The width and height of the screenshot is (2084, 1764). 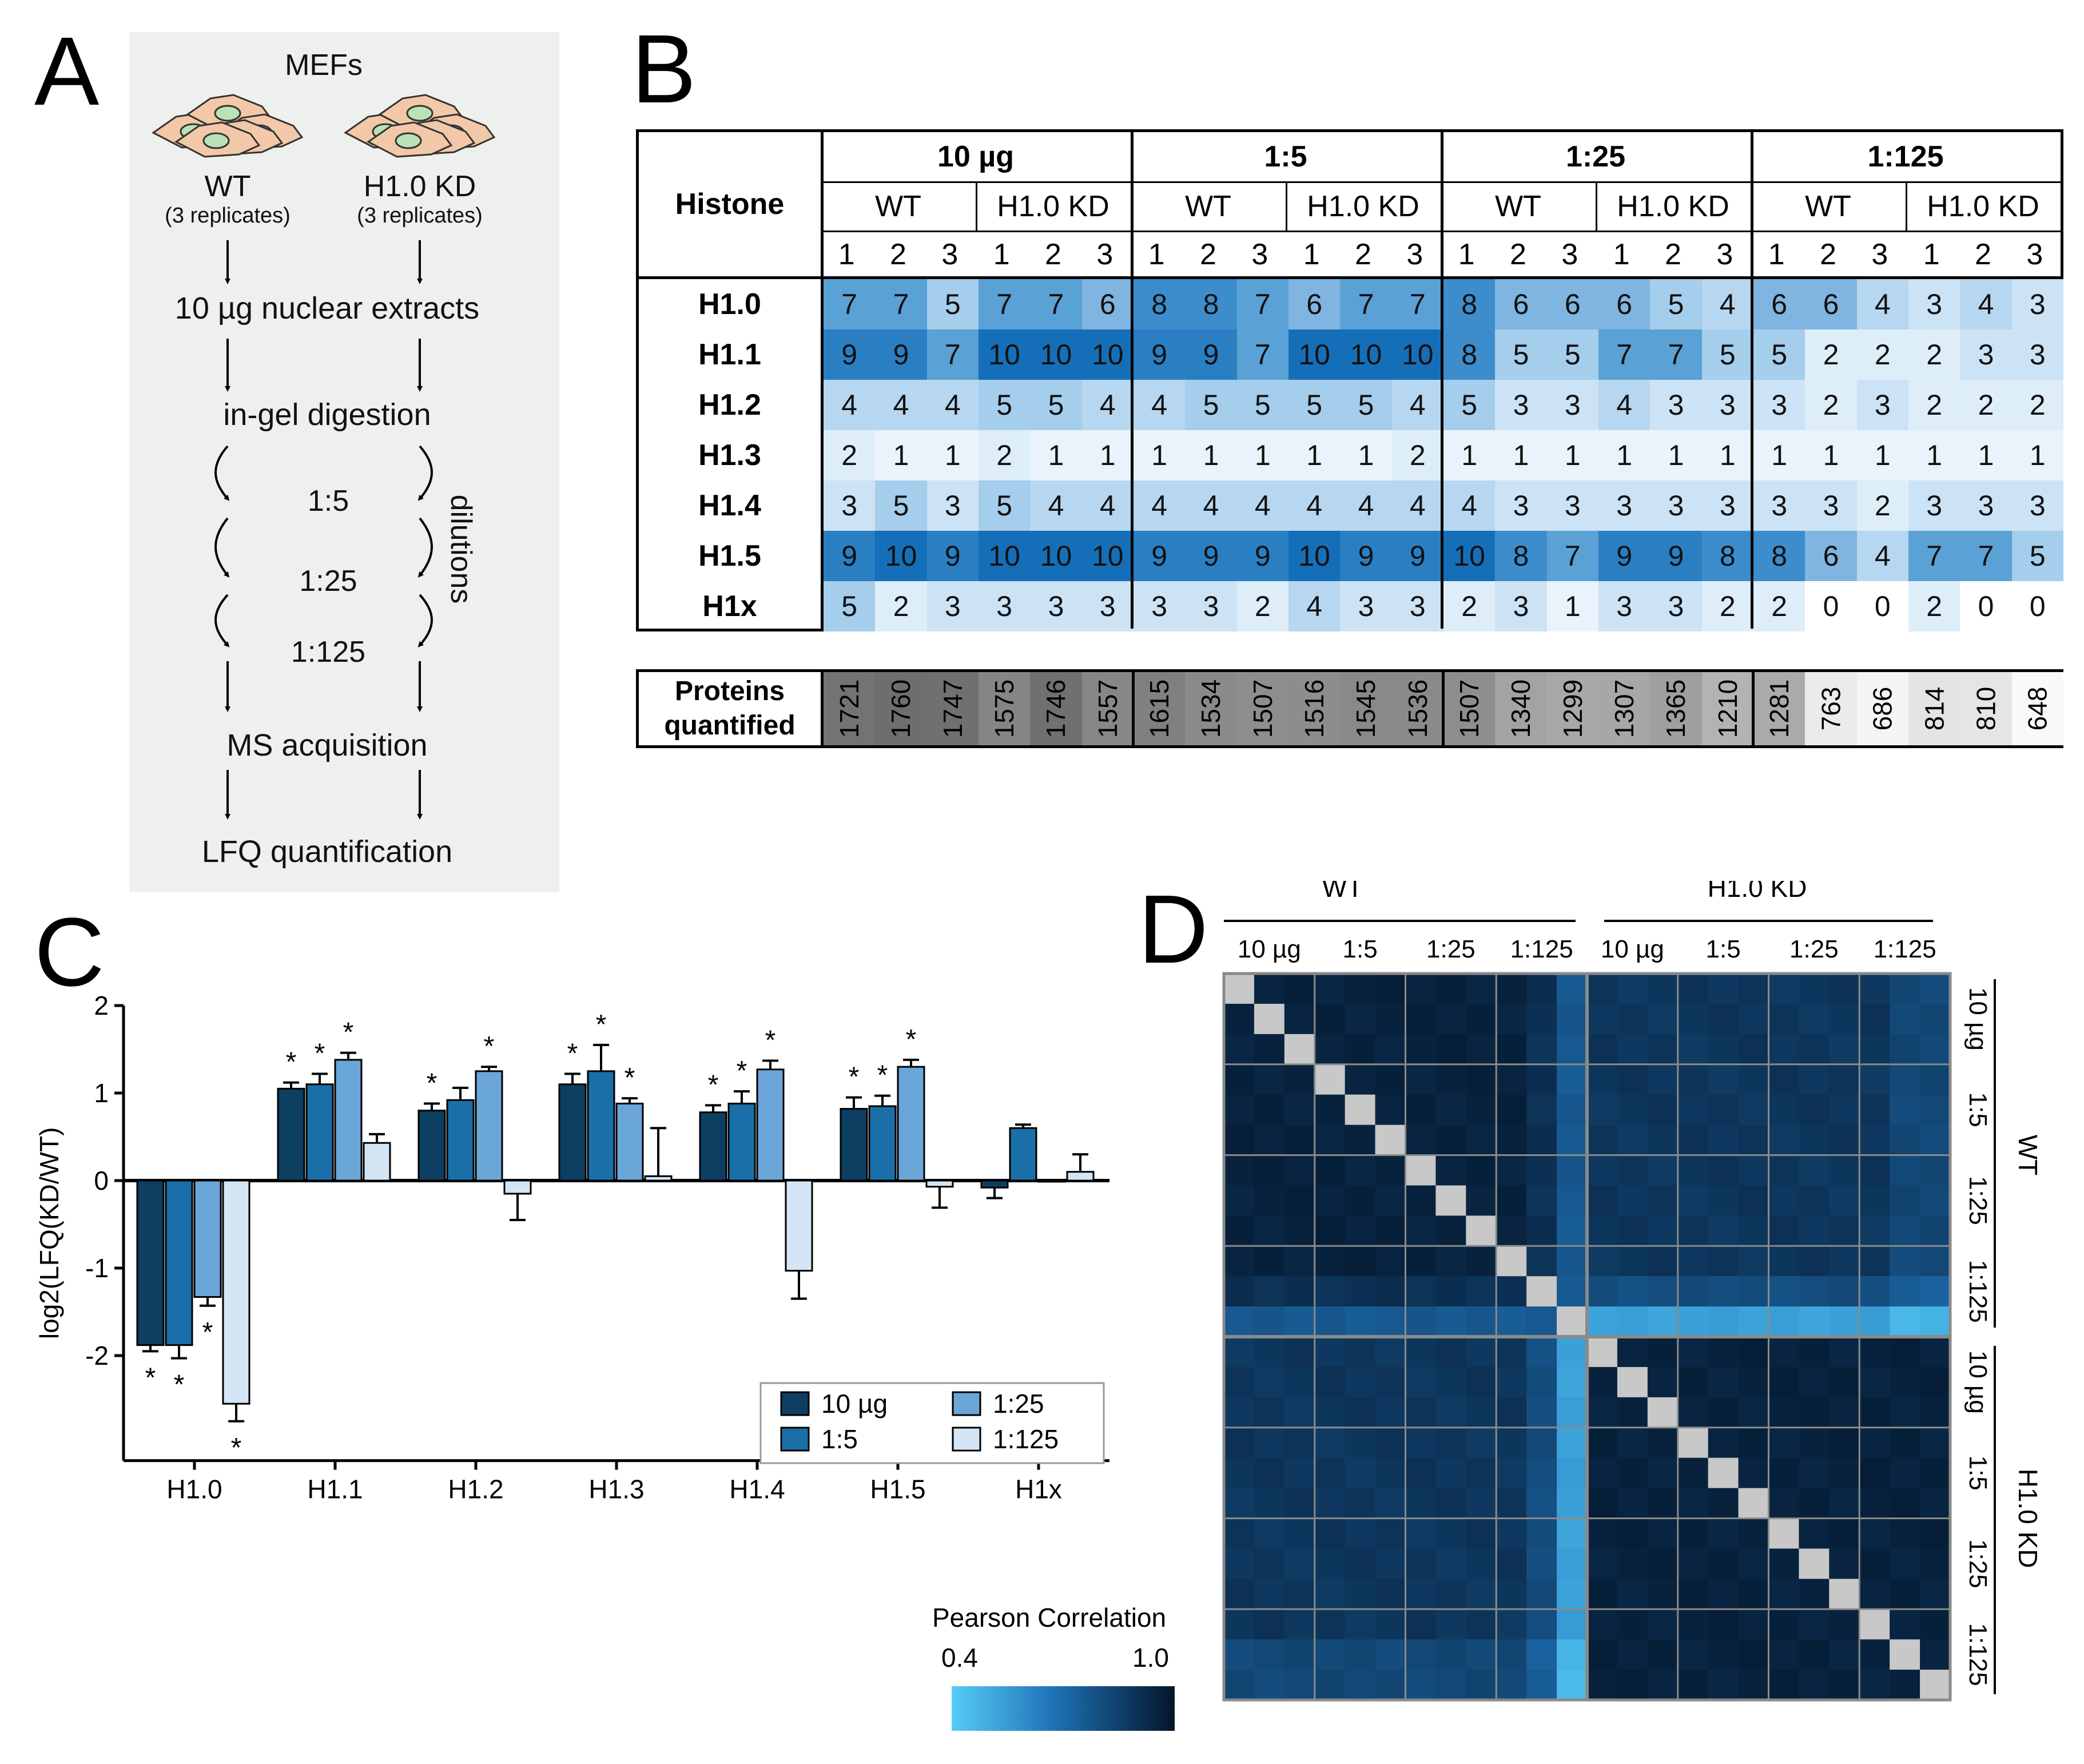 I want to click on peptide-count-cell: 9, so click(x=850, y=354).